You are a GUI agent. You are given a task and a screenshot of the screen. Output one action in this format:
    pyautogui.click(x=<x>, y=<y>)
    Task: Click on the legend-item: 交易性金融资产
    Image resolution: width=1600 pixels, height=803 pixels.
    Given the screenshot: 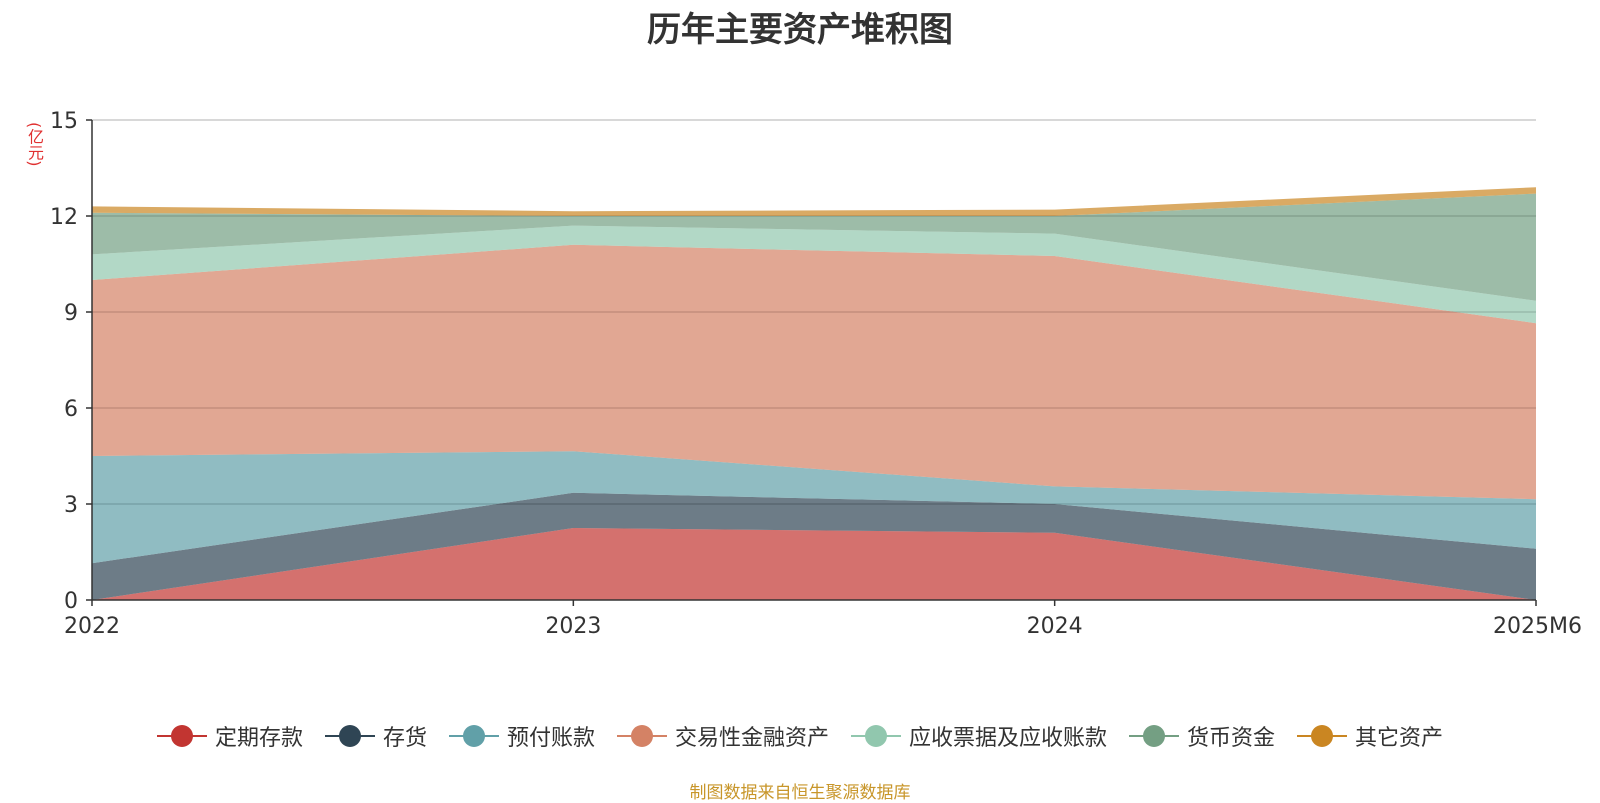 What is the action you would take?
    pyautogui.click(x=722, y=736)
    